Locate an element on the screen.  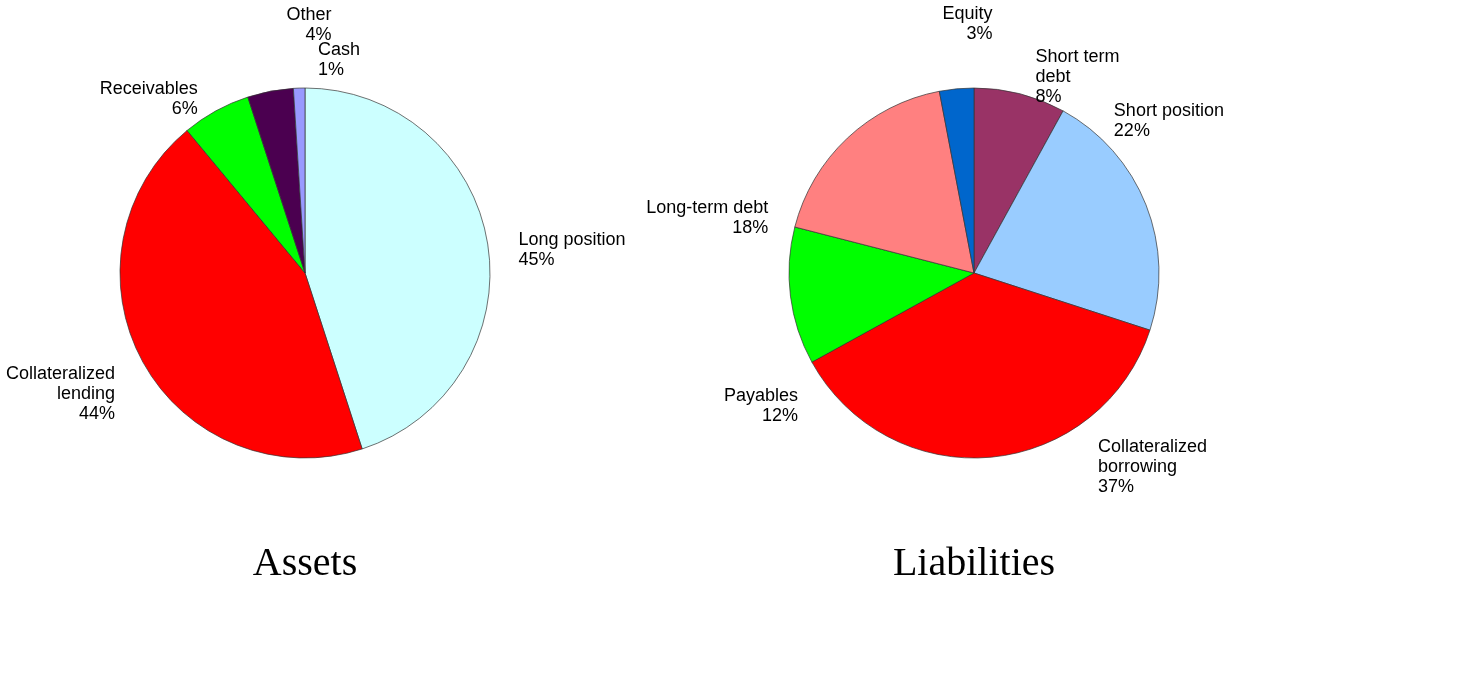
data-label: 12% is located at coordinates (780, 415).